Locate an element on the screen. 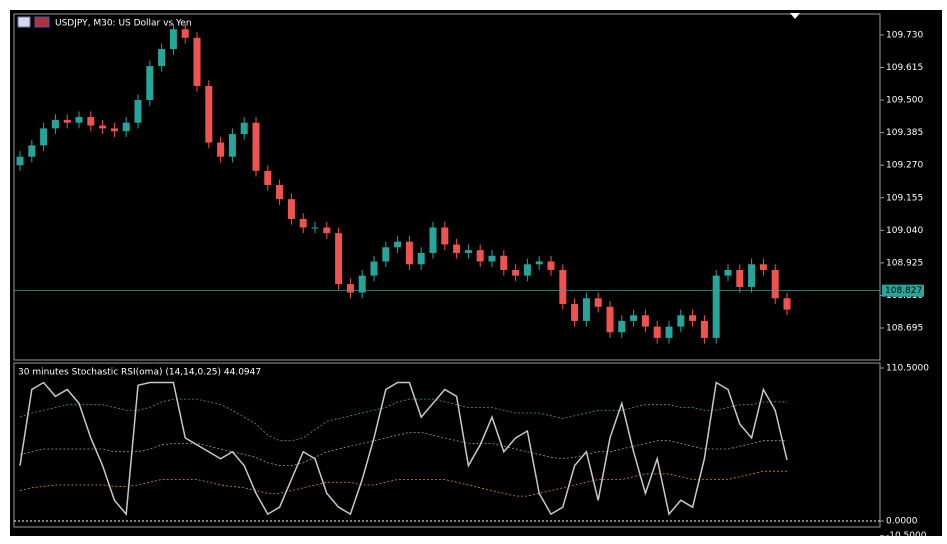 Image resolution: width=947 pixels, height=544 pixels. y-tick-label: 109.730 is located at coordinates (904, 35).